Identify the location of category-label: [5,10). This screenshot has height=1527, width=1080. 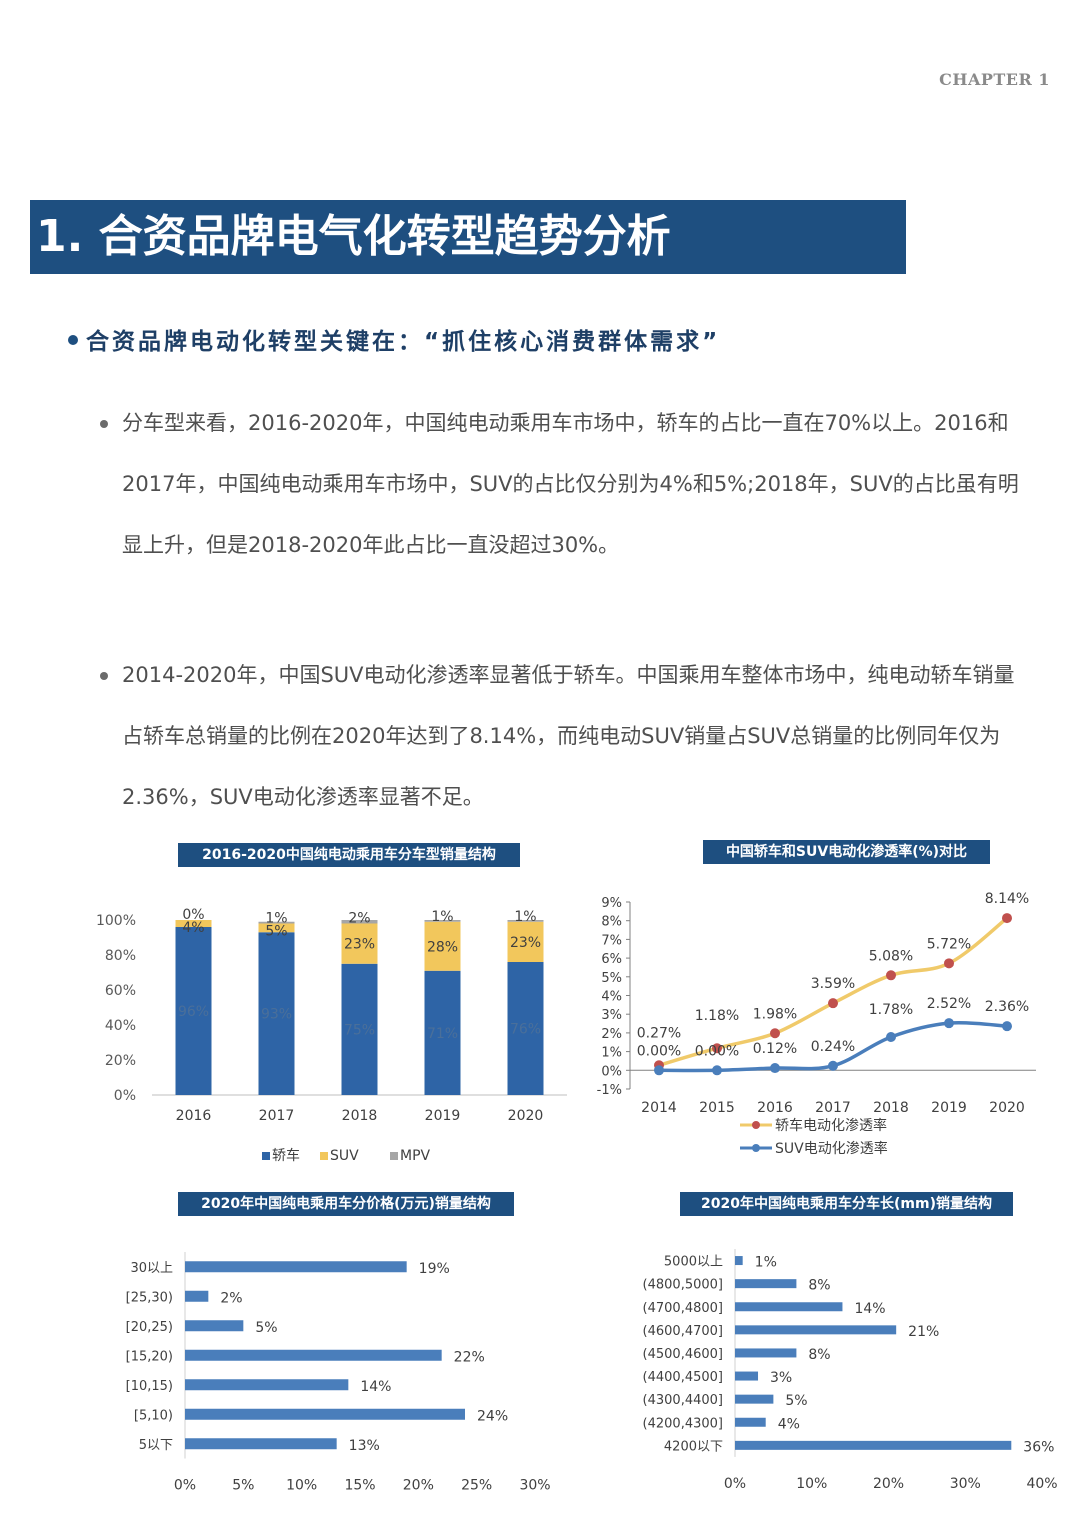
(153, 1415).